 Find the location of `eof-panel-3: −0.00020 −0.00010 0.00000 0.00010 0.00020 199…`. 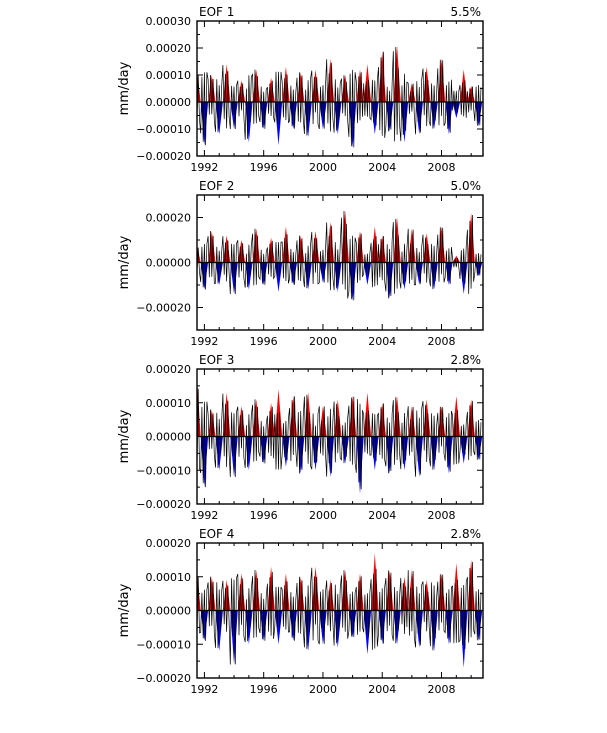

eof-panel-3: −0.00020 −0.00010 0.00000 0.00010 0.00020 199… is located at coordinates (300, 437).